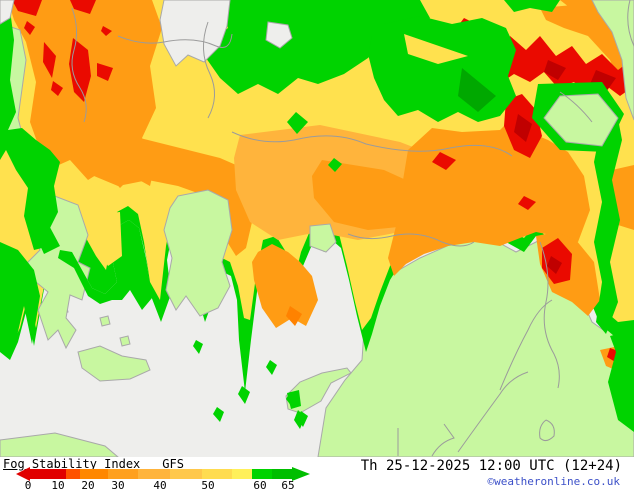  What do you see at coordinates (523, 128) in the screenshot?
I see `red-east-blob-core` at bounding box center [523, 128].